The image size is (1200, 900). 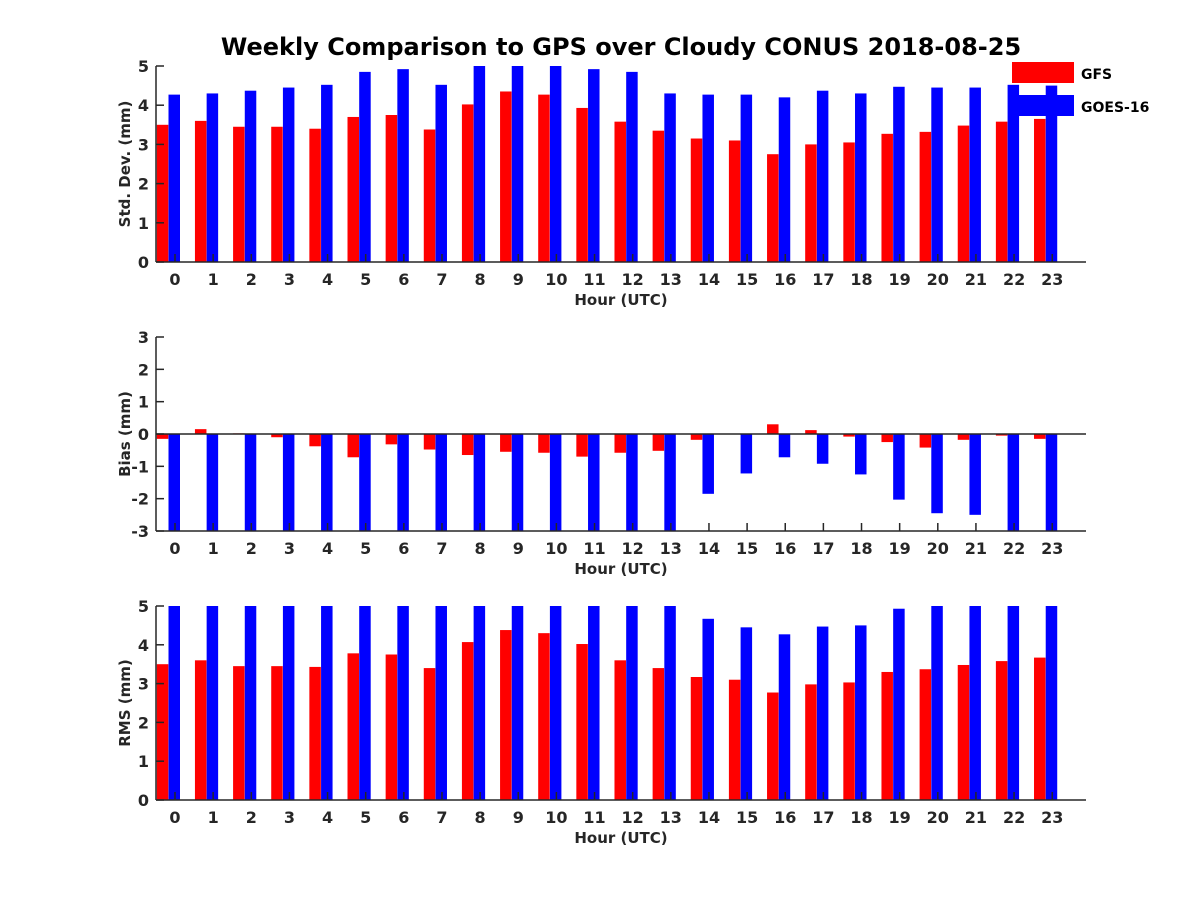 I want to click on x-tick-label: 8, so click(x=480, y=817).